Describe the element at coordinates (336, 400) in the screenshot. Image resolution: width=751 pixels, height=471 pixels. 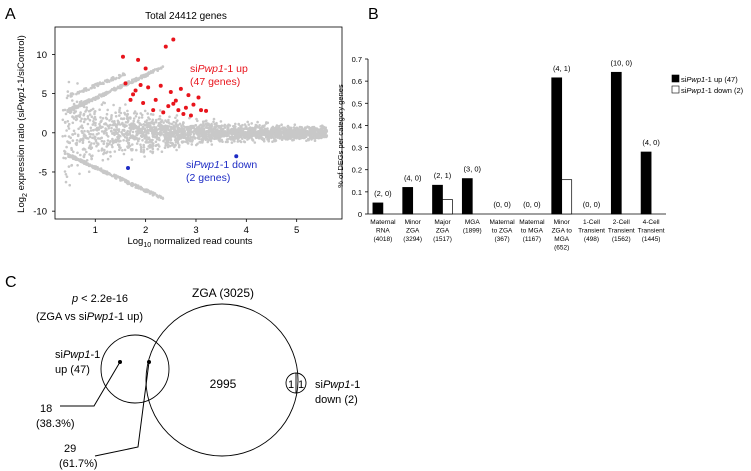
I see `down-set-count: down (2)` at that location.